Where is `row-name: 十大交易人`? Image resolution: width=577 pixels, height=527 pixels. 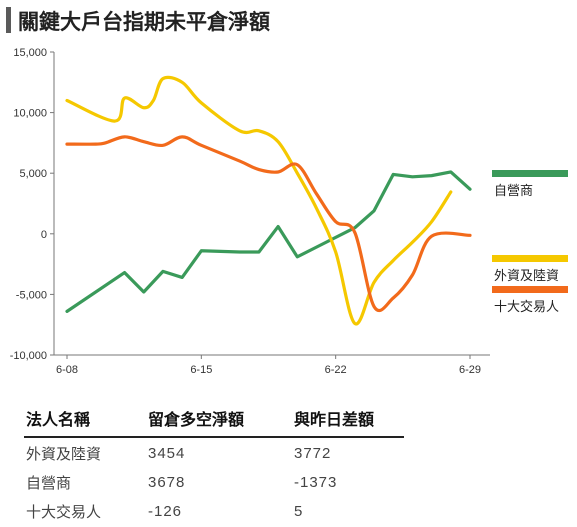
row-name: 十大交易人 is located at coordinates (64, 512).